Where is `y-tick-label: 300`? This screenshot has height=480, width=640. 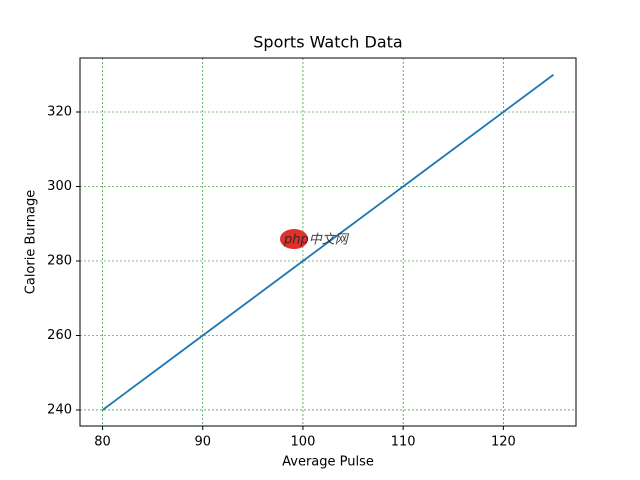
y-tick-label: 300 is located at coordinates (59, 186).